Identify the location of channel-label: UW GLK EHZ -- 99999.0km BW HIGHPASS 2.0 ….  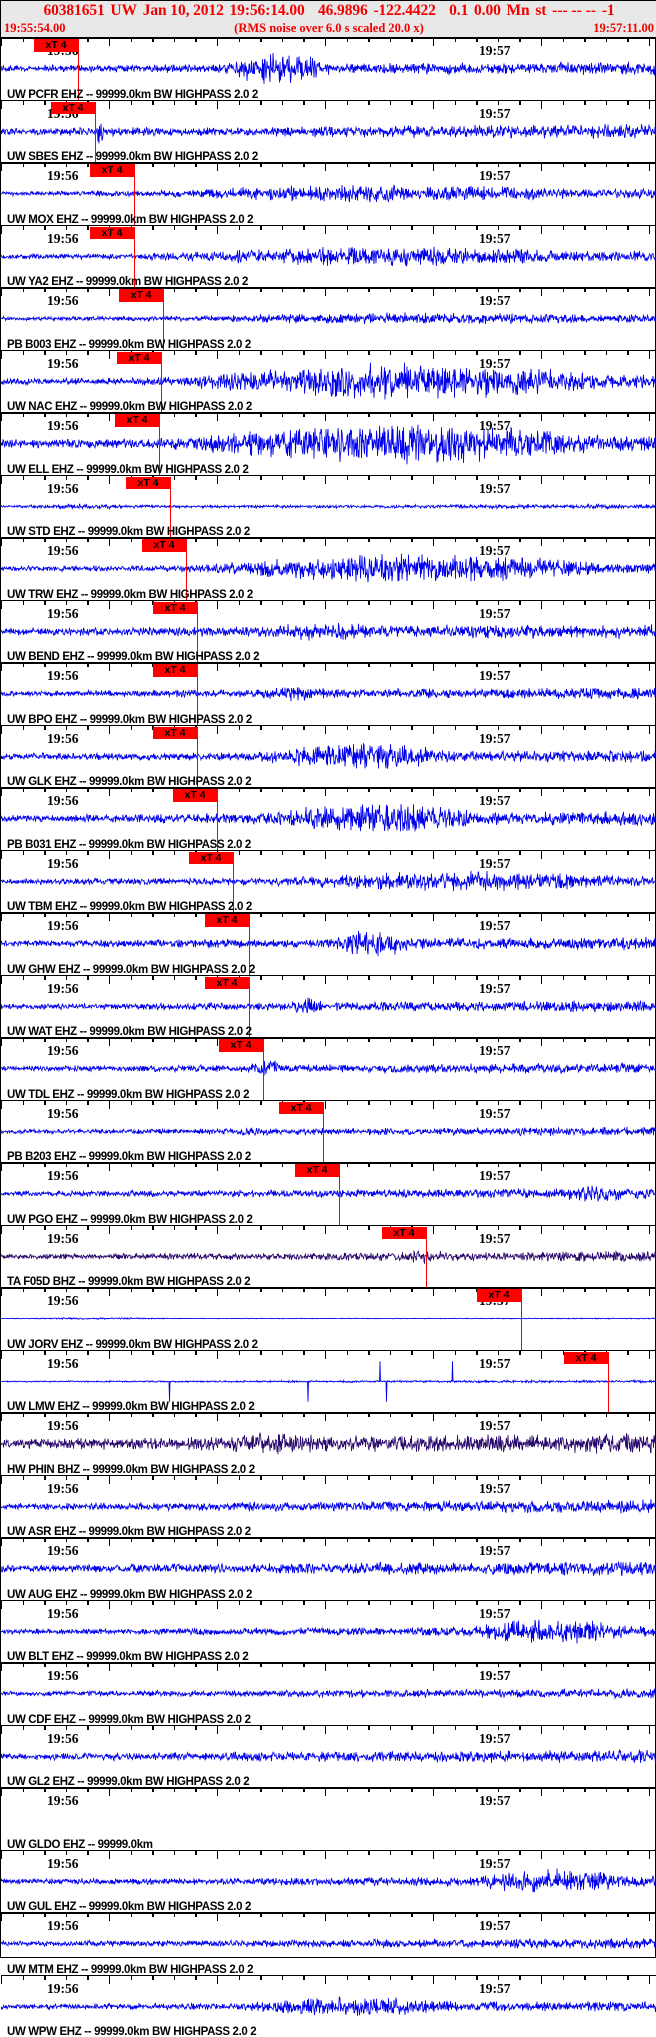
(129, 781).